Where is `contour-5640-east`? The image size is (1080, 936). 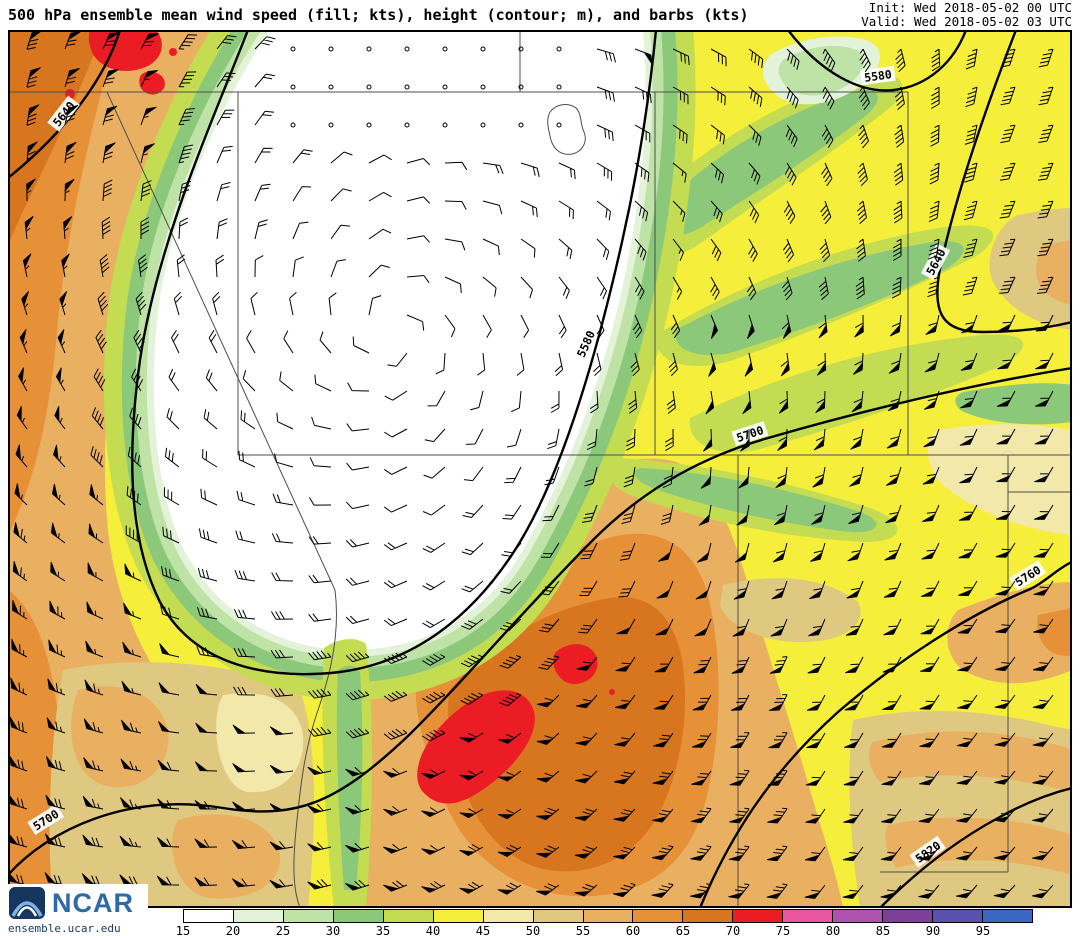
contour-5640-east is located at coordinates (1004, 182).